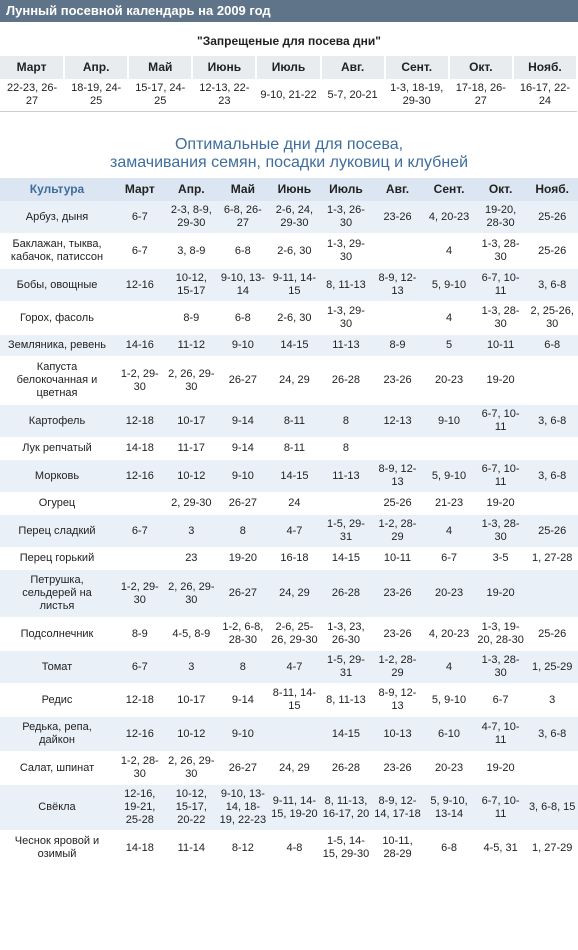  Describe the element at coordinates (500, 848) in the screenshot. I see `cell: 4-5, 31` at that location.